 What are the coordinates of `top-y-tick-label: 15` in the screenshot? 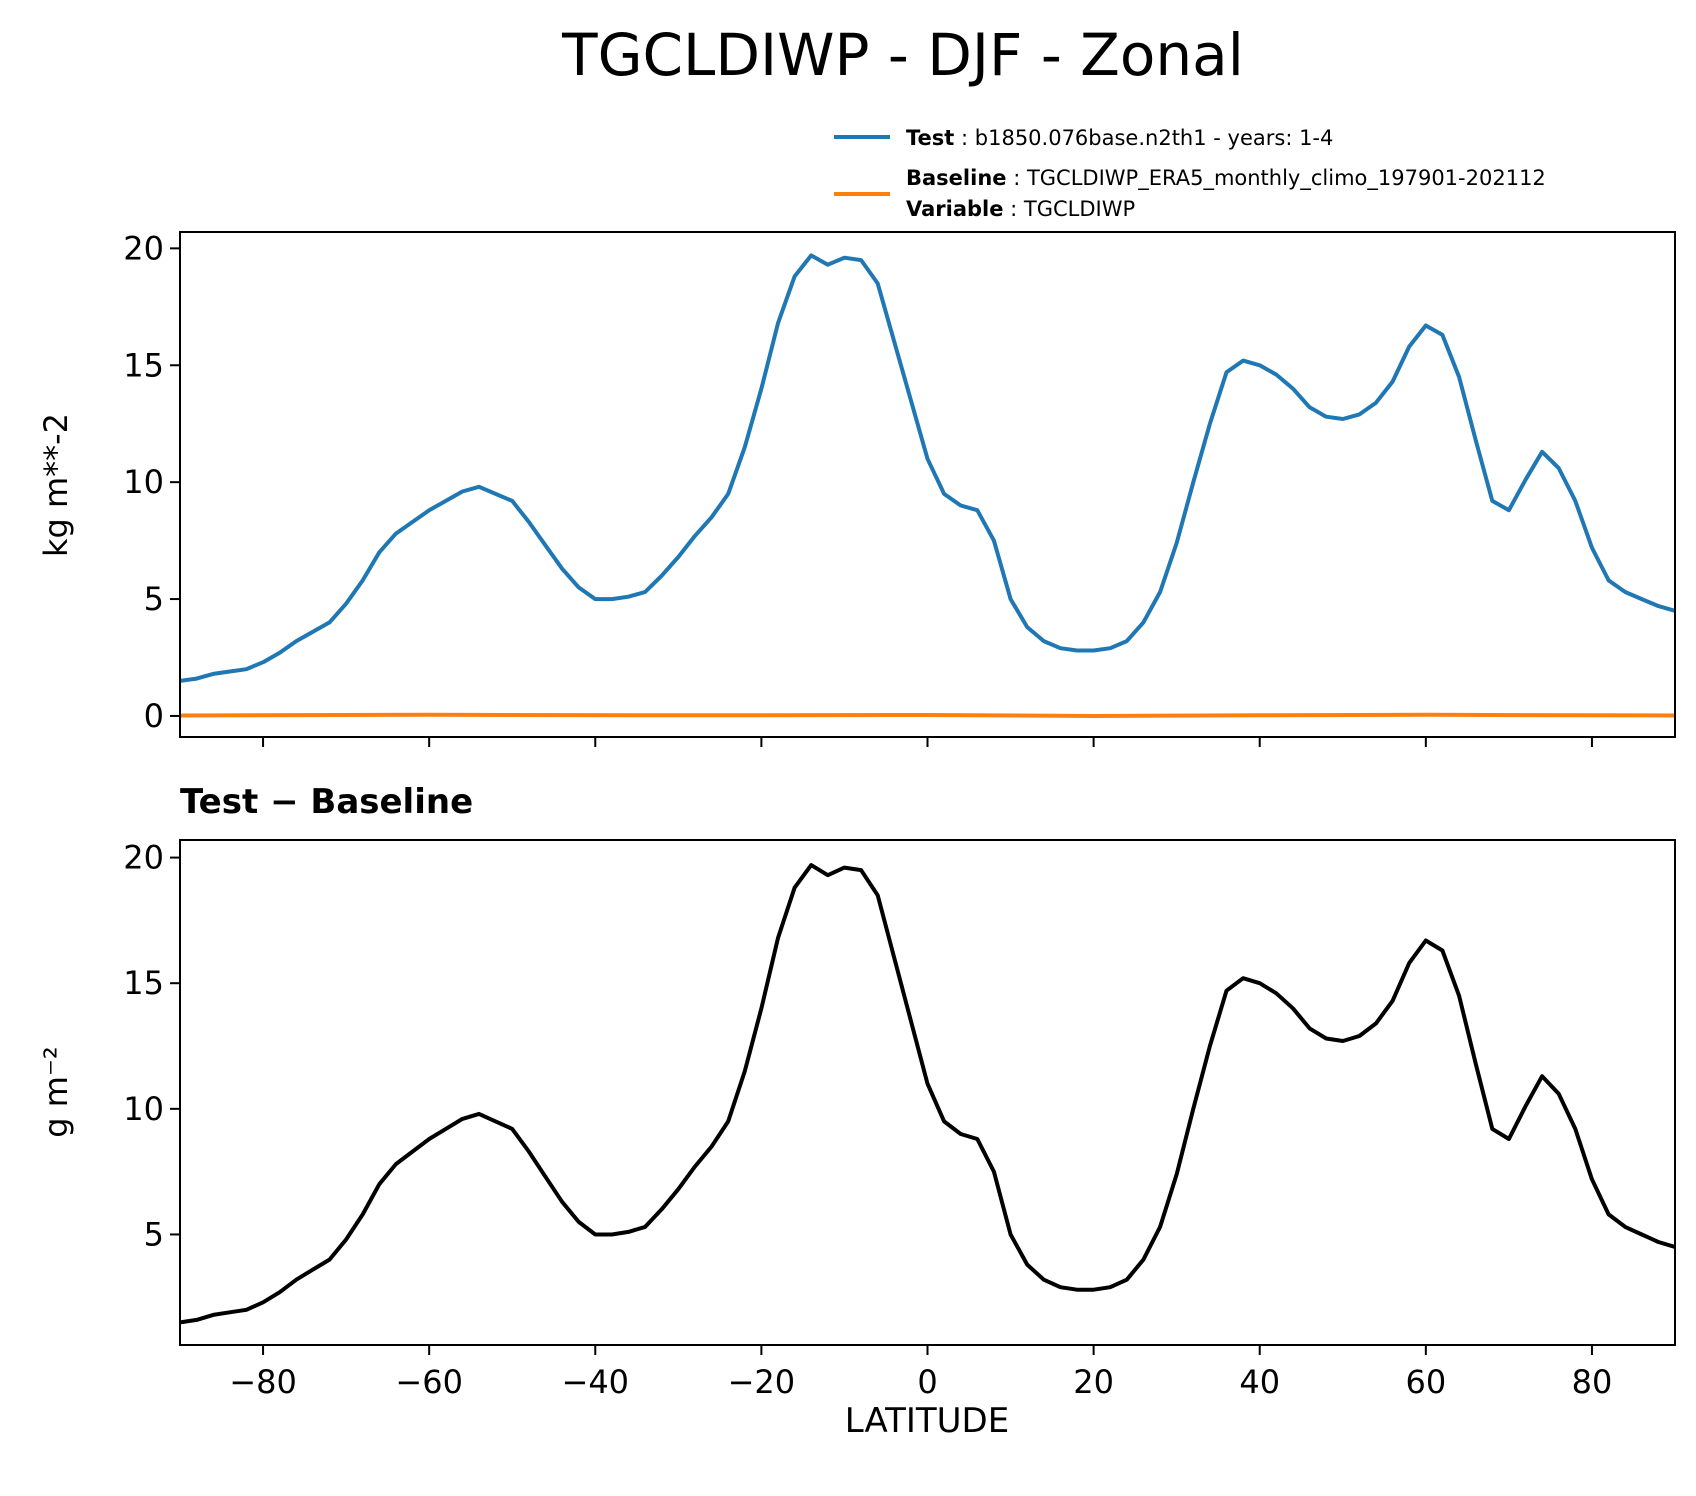 It's located at (143, 365).